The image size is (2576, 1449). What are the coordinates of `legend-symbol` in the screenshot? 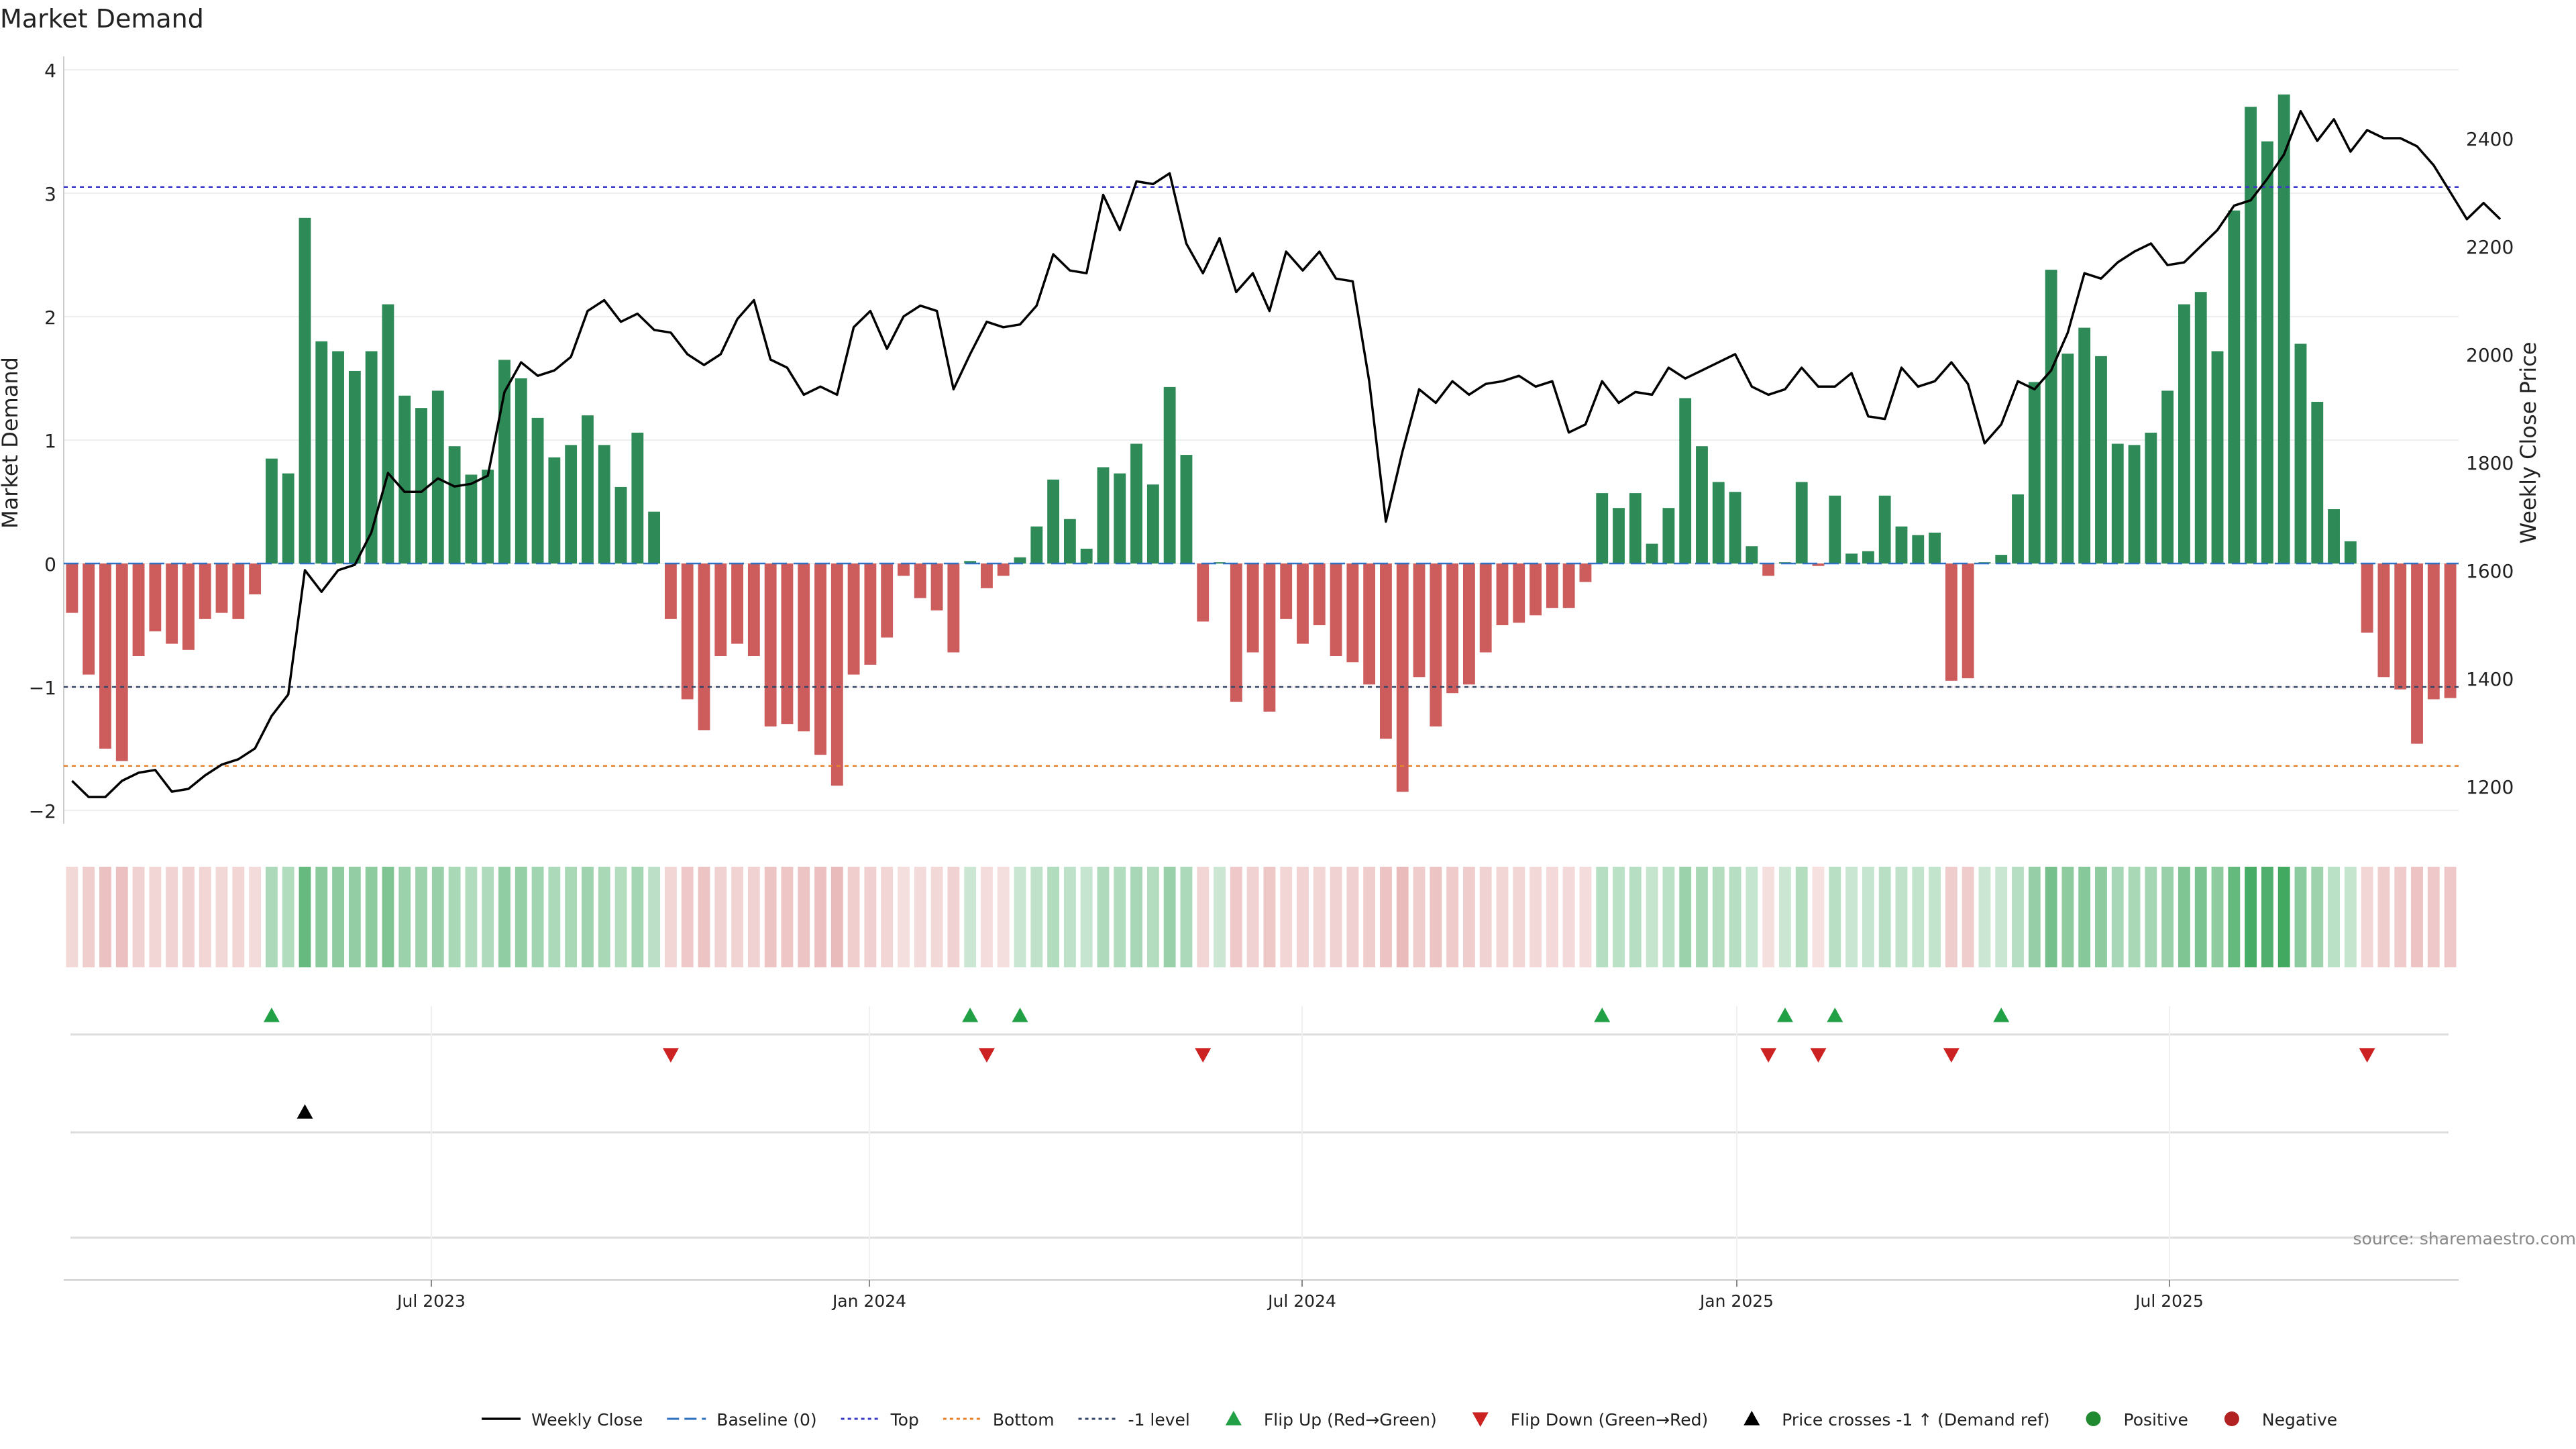 It's located at (1233, 1418).